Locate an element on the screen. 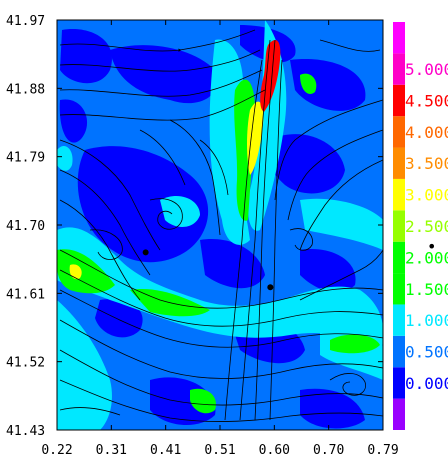 The width and height of the screenshot is (448, 463). y-tick-label: 41.79 is located at coordinates (25, 158).